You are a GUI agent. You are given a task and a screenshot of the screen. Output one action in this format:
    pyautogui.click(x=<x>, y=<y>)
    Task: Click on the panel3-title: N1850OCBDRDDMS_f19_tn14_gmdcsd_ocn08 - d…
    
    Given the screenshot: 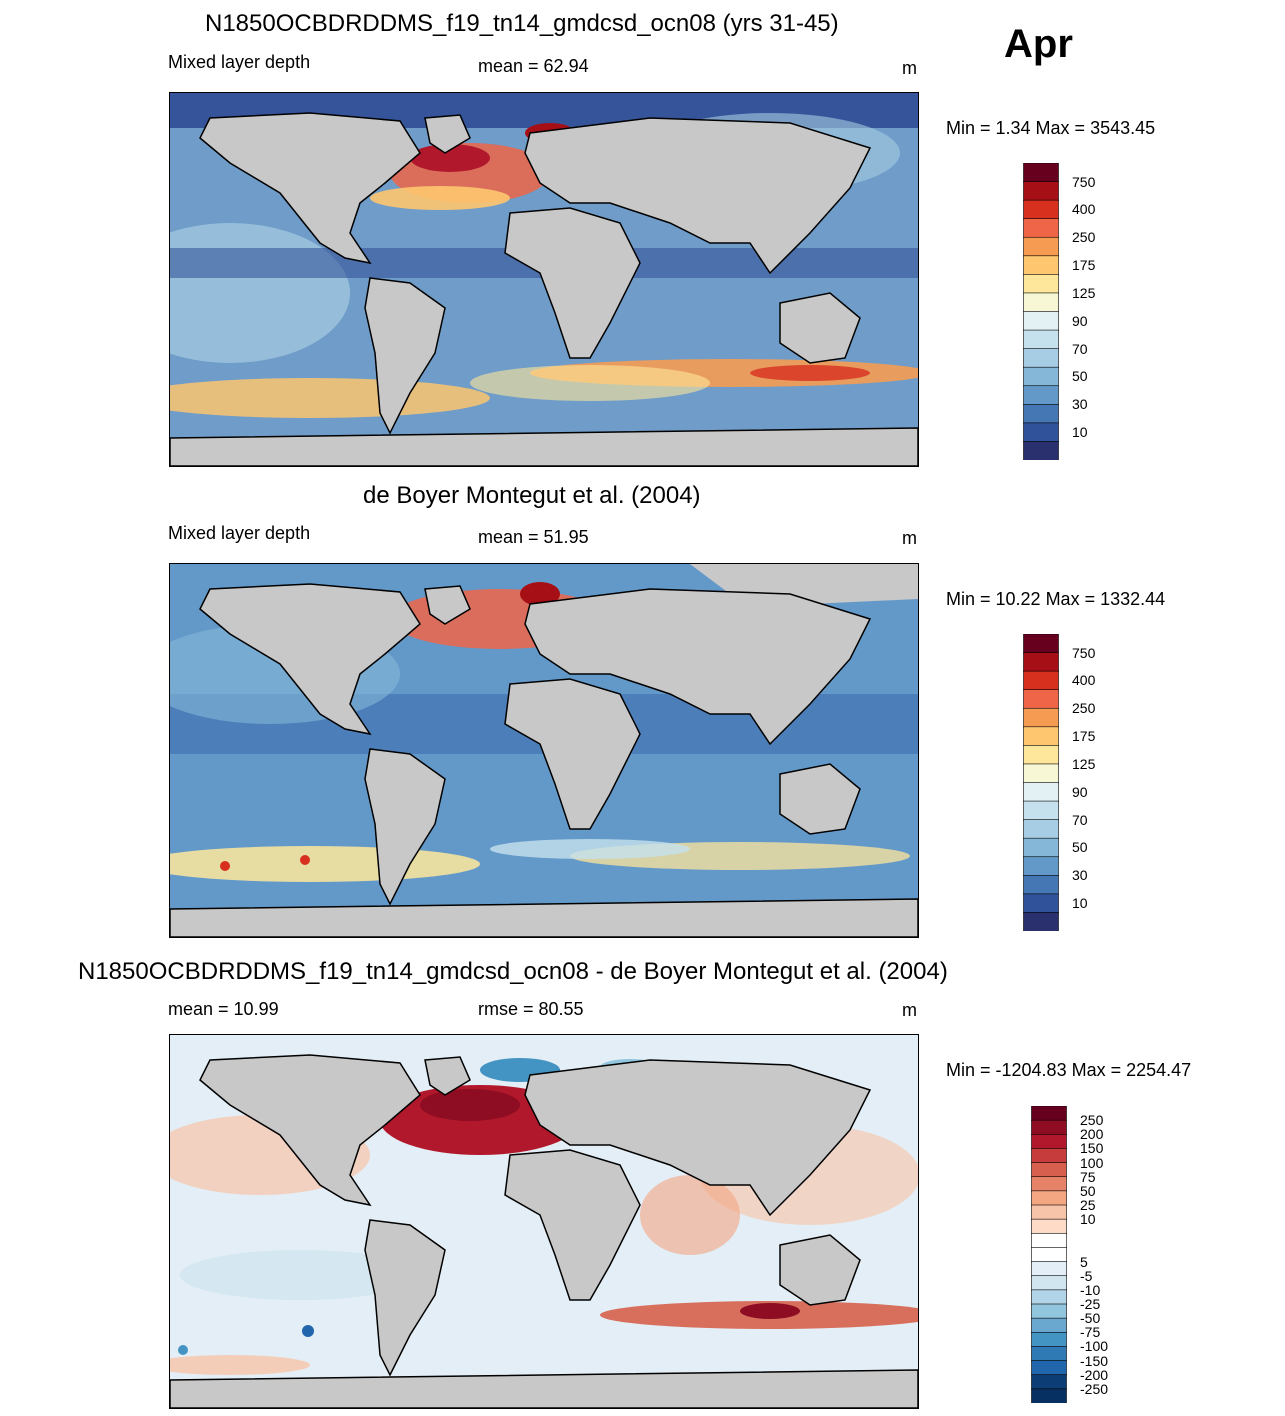 What is the action you would take?
    pyautogui.click(x=513, y=971)
    